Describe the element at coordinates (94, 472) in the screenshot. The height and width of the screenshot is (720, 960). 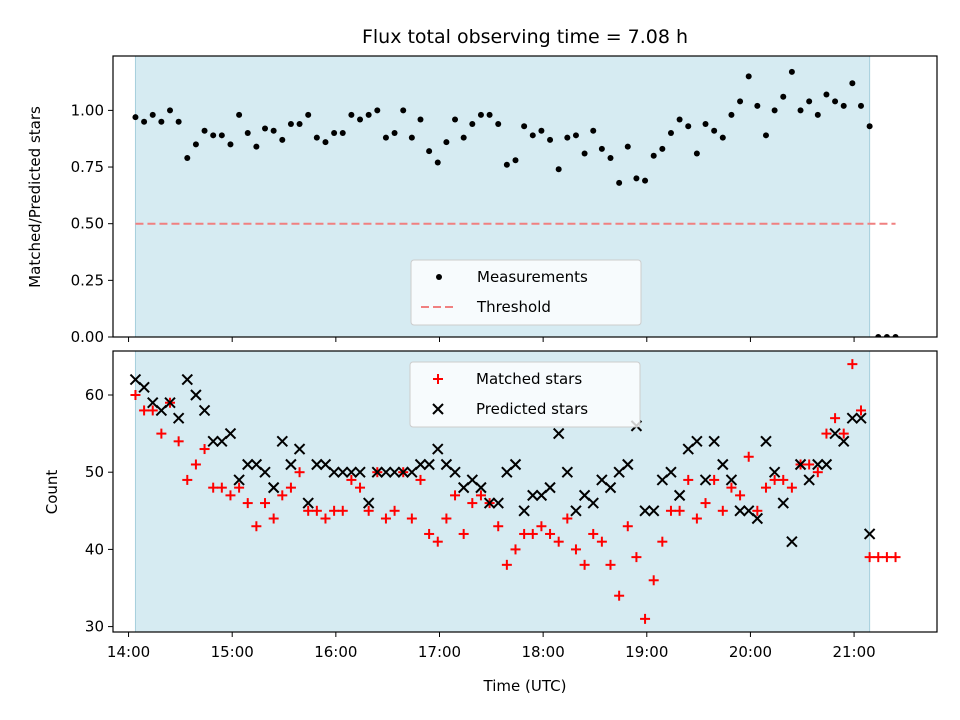
I see `y-tick-label: 50` at that location.